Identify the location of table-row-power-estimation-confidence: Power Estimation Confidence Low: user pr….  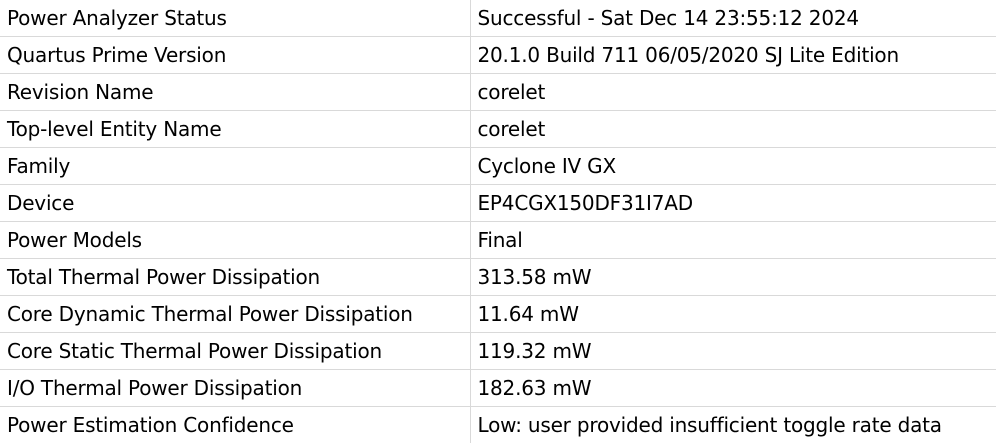
(498, 424).